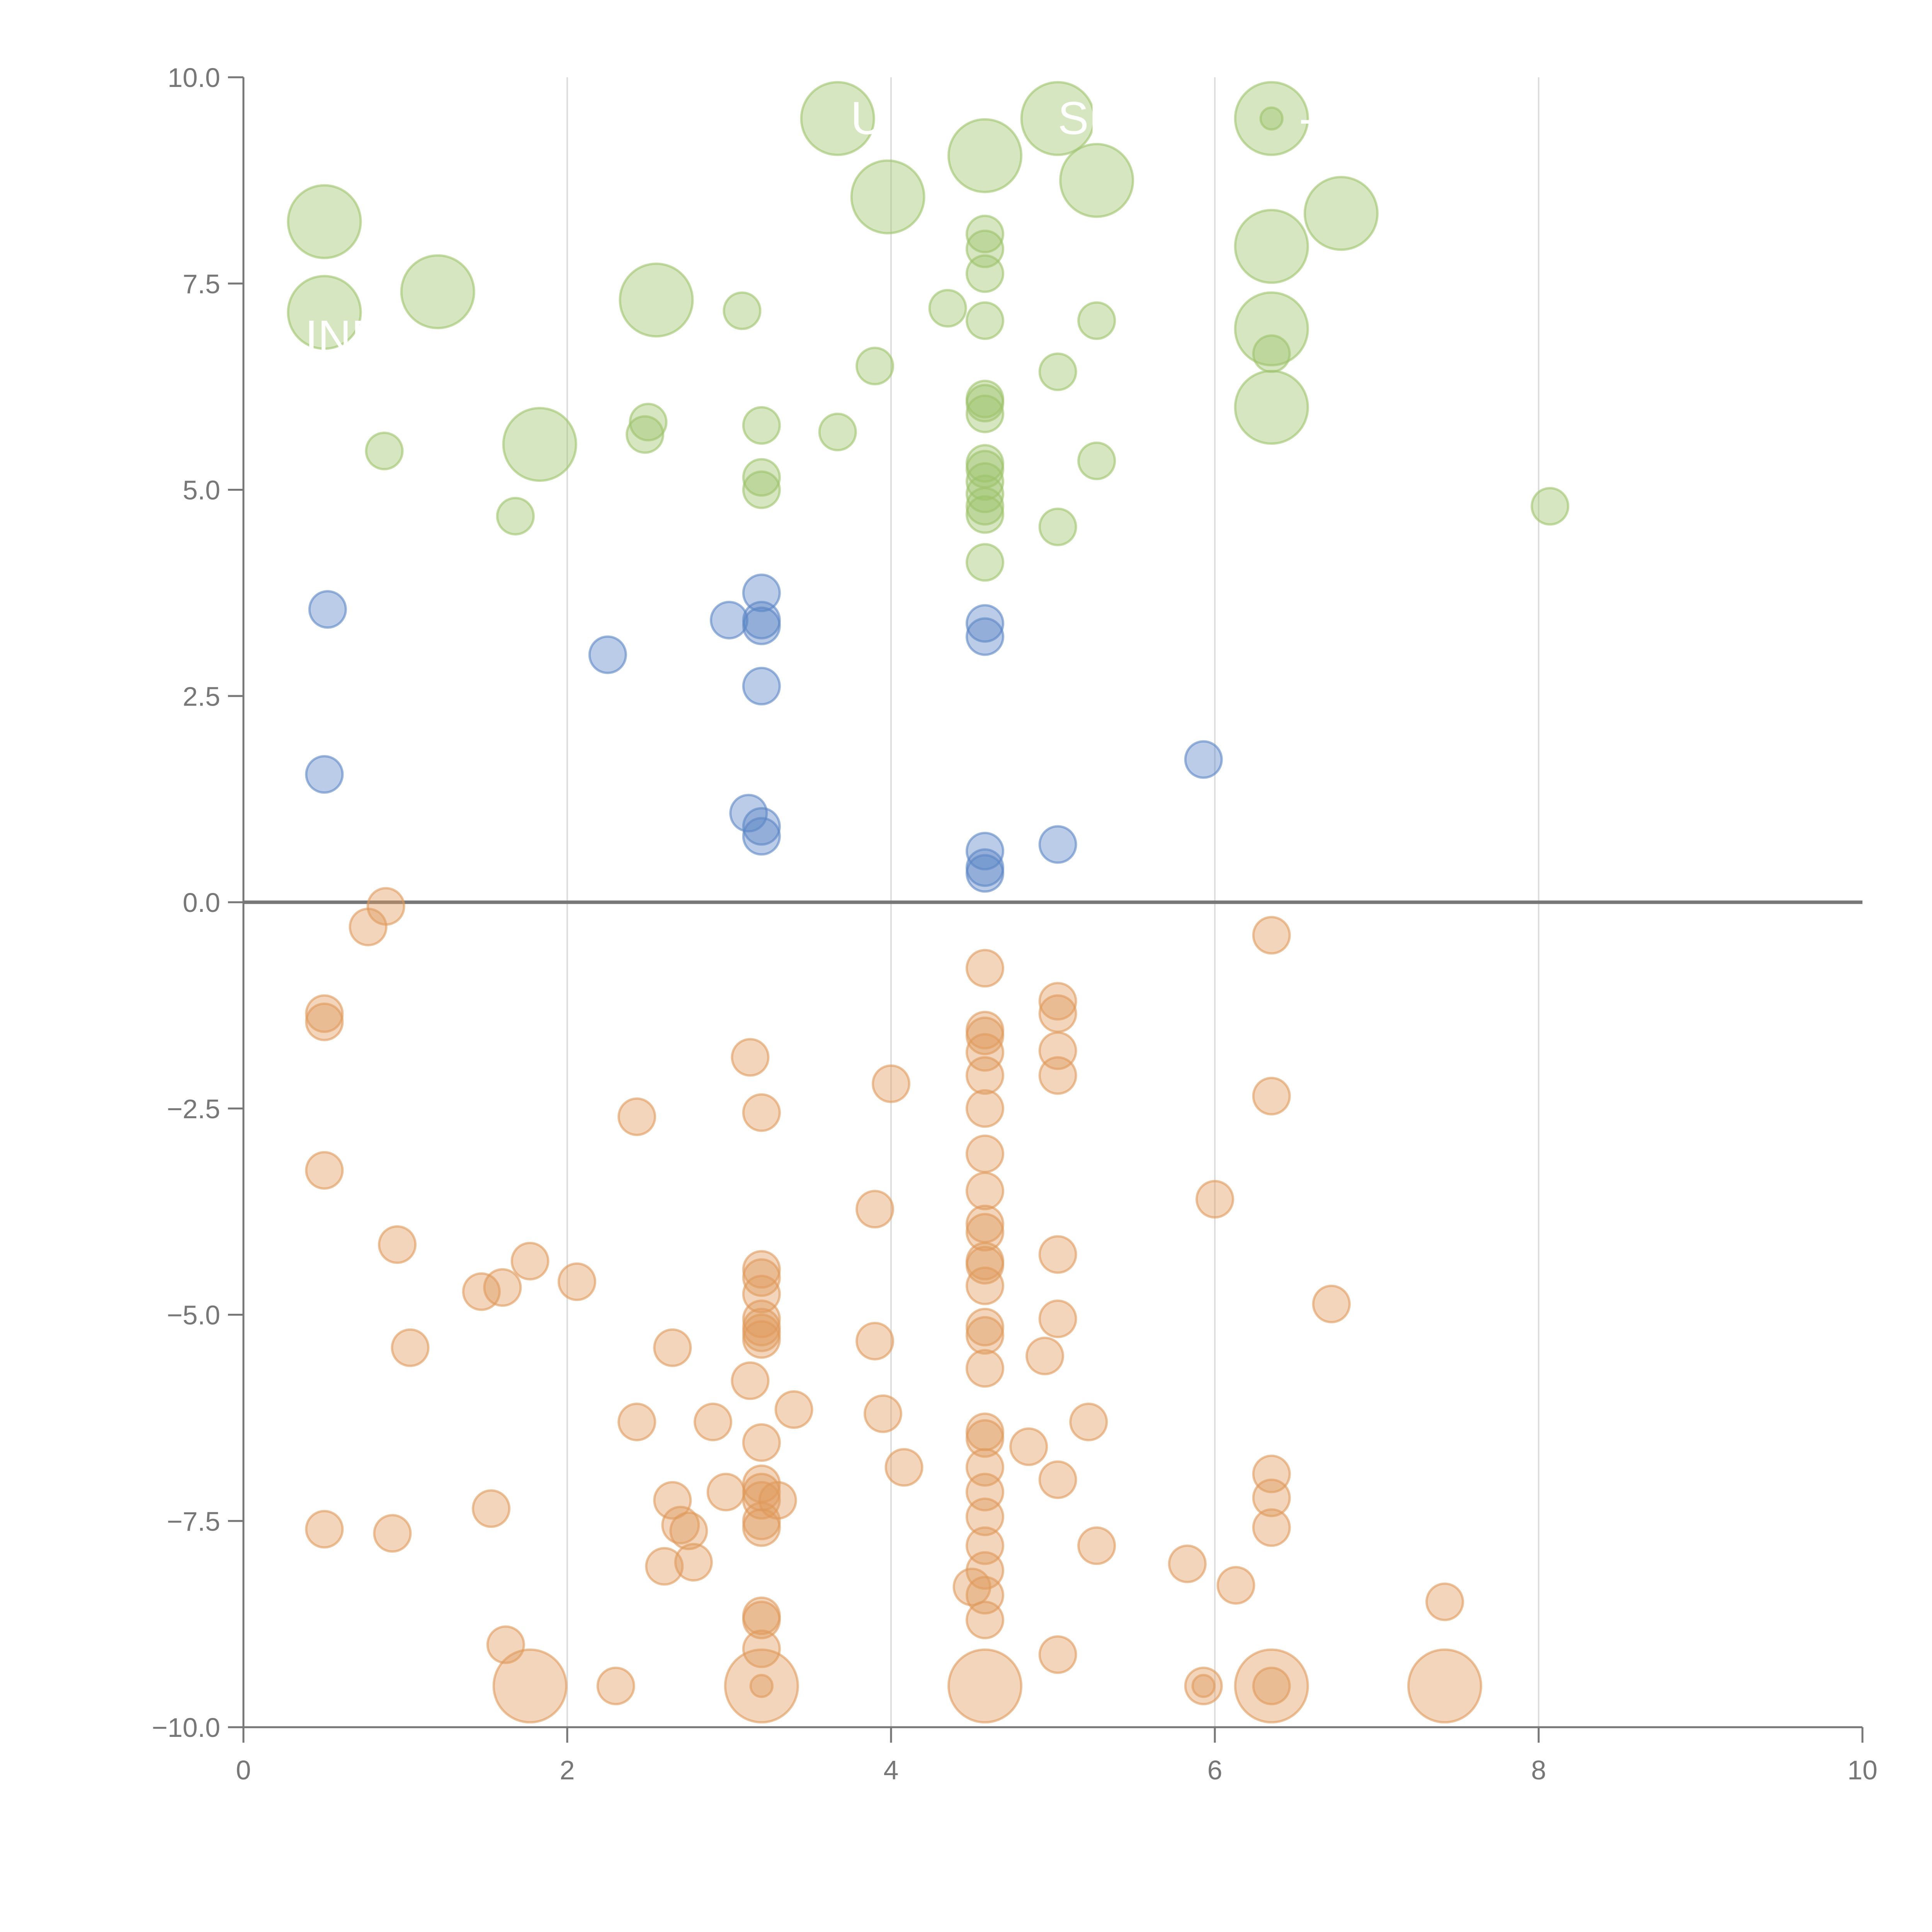 Image resolution: width=1932 pixels, height=1932 pixels. I want to click on x-tick-label: 8, so click(1539, 1770).